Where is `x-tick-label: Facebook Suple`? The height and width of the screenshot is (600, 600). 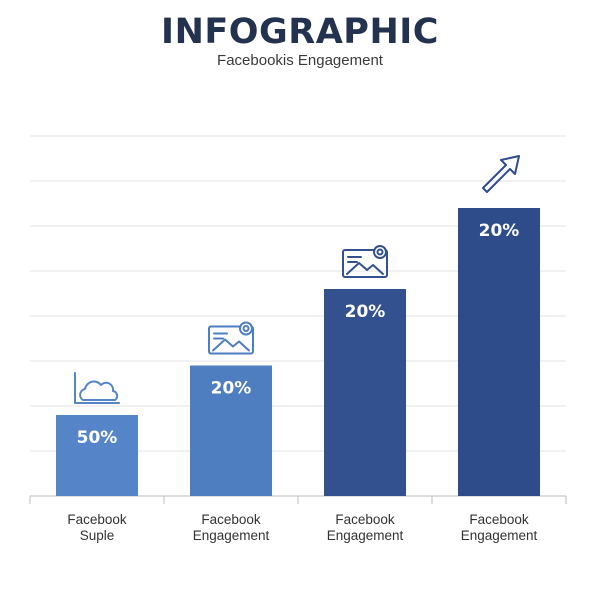 x-tick-label: Facebook Suple is located at coordinates (97, 527).